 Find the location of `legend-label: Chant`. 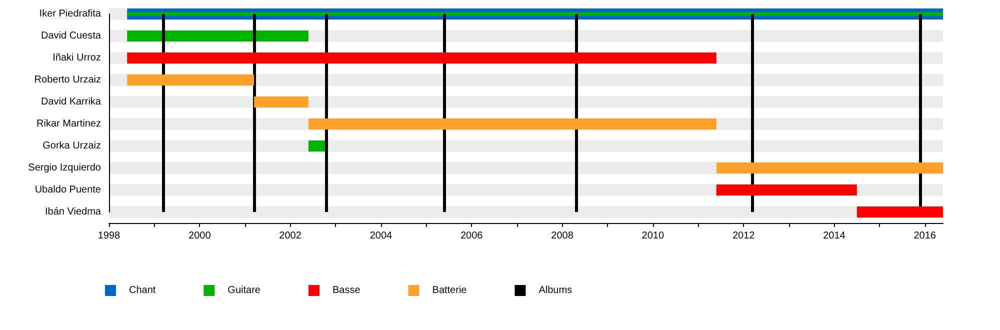

legend-label: Chant is located at coordinates (142, 290).